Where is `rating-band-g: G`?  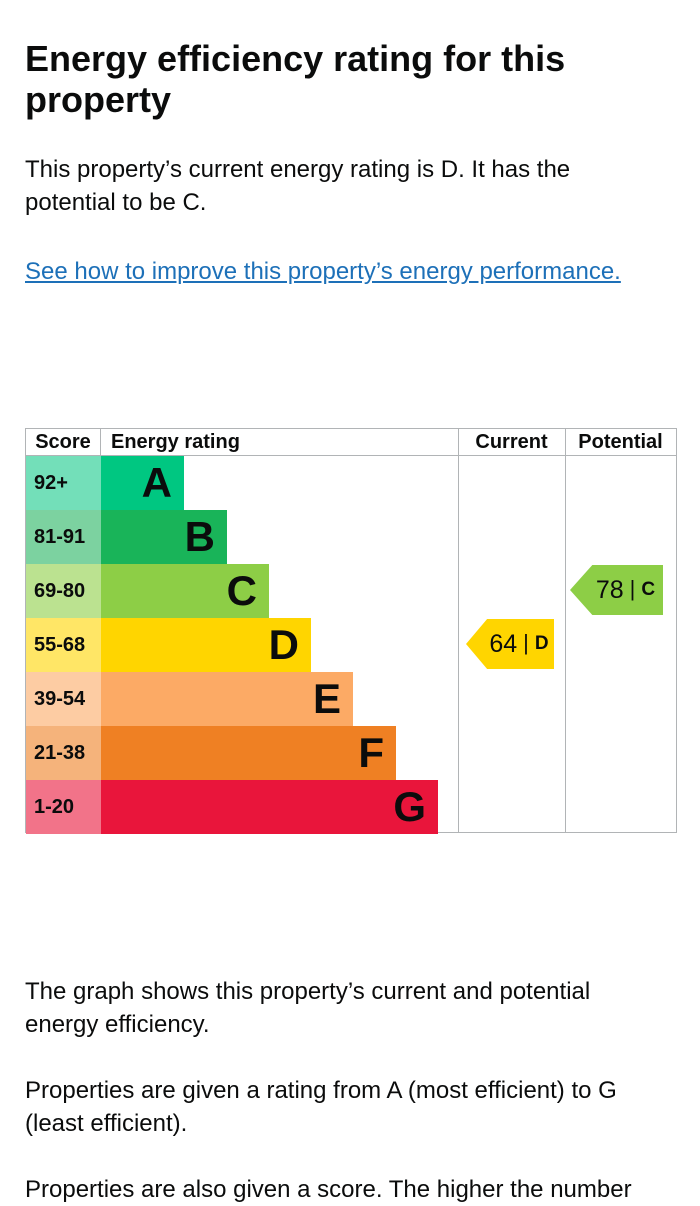
rating-band-g: G is located at coordinates (269, 807).